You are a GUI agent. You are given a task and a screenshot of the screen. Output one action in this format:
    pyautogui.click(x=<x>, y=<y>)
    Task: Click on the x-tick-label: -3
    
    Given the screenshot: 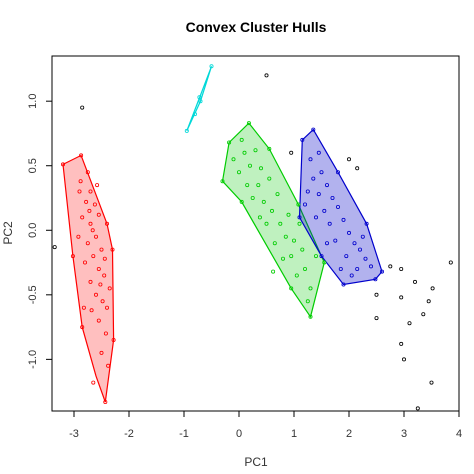 What is the action you would take?
    pyautogui.click(x=74, y=434)
    